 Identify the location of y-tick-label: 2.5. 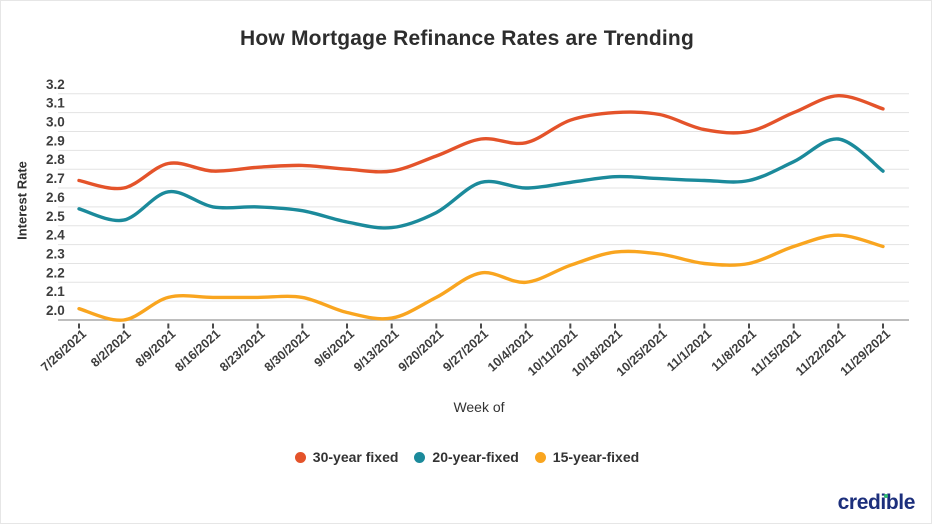
(55, 216).